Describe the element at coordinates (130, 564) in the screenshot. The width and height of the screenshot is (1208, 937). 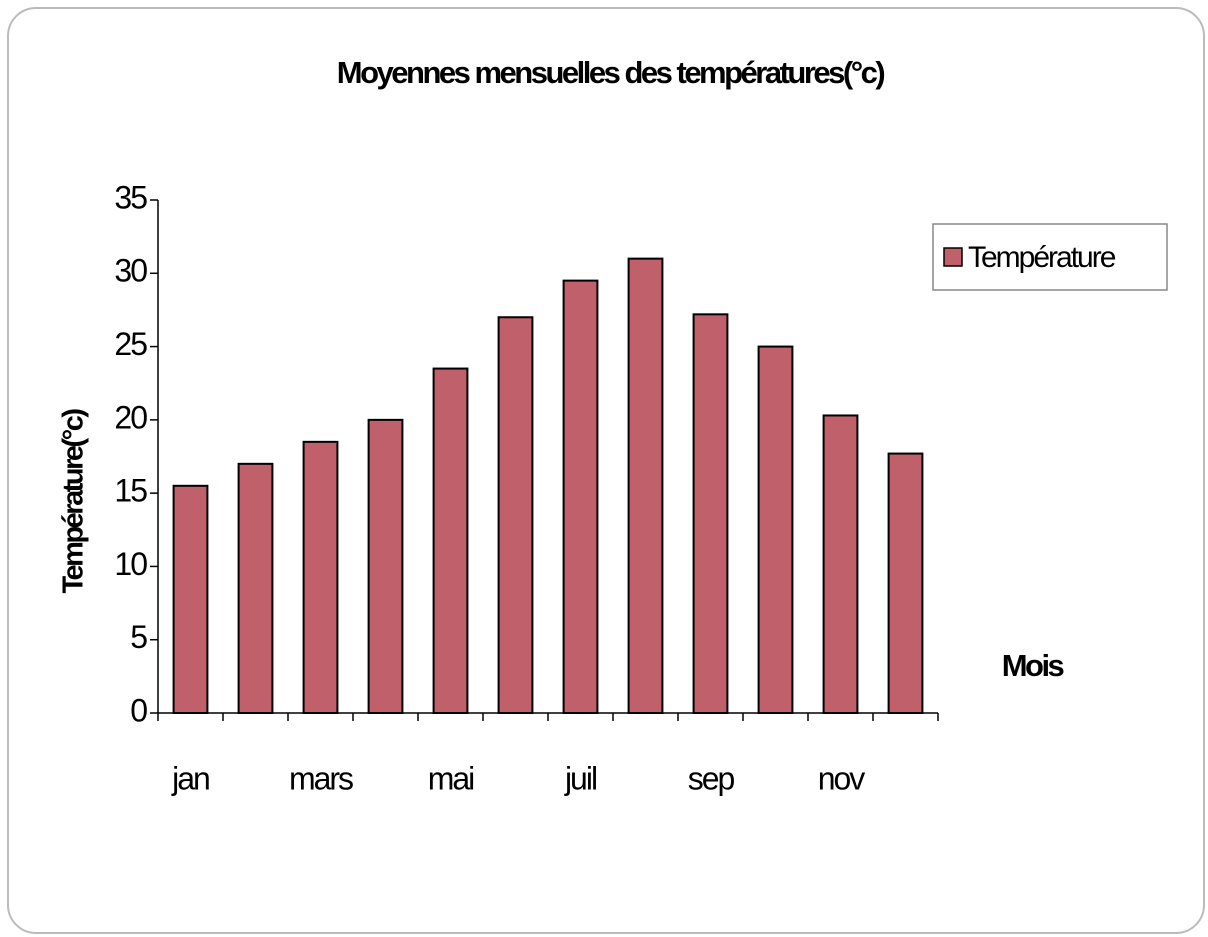
I see `y-tick-label: 10` at that location.